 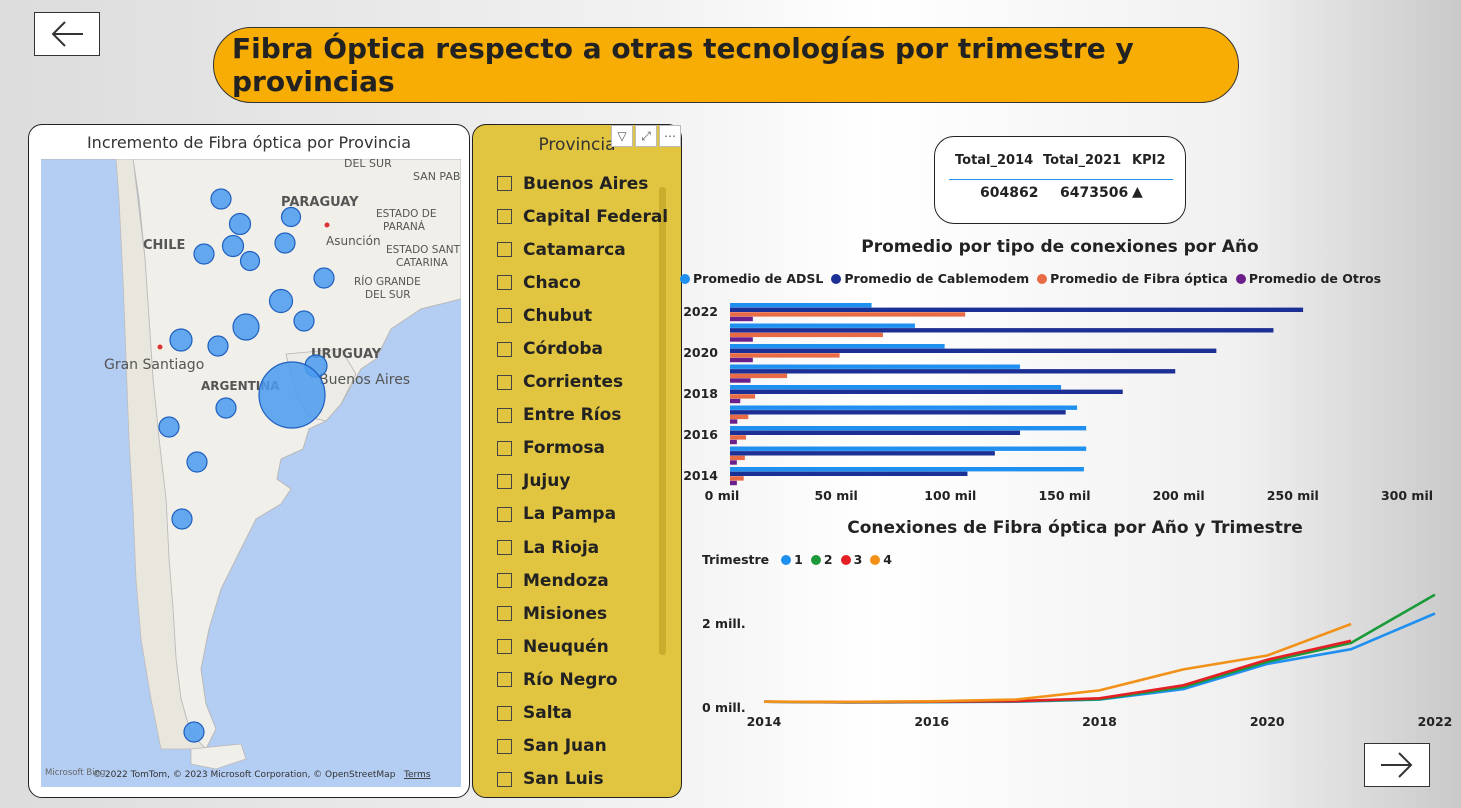 I want to click on bar-promedio-de-otros-2016, so click(x=733, y=442).